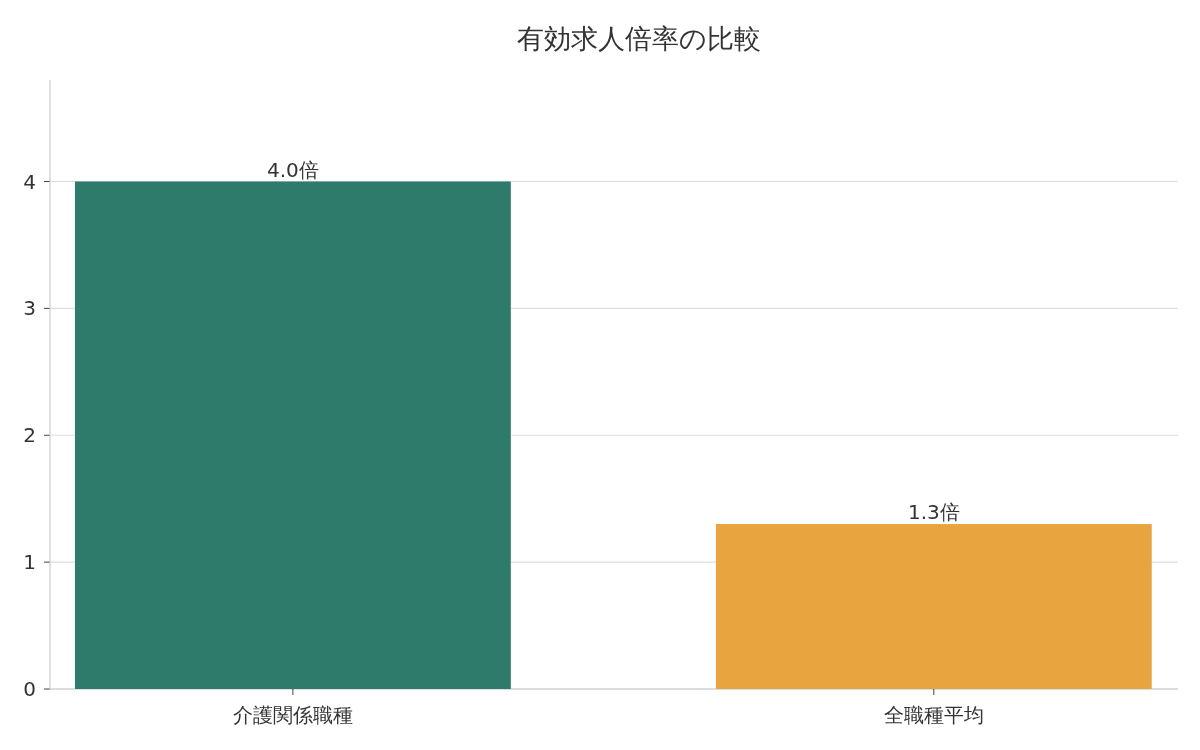  What do you see at coordinates (29, 308) in the screenshot?
I see `y-tick-label: 3` at bounding box center [29, 308].